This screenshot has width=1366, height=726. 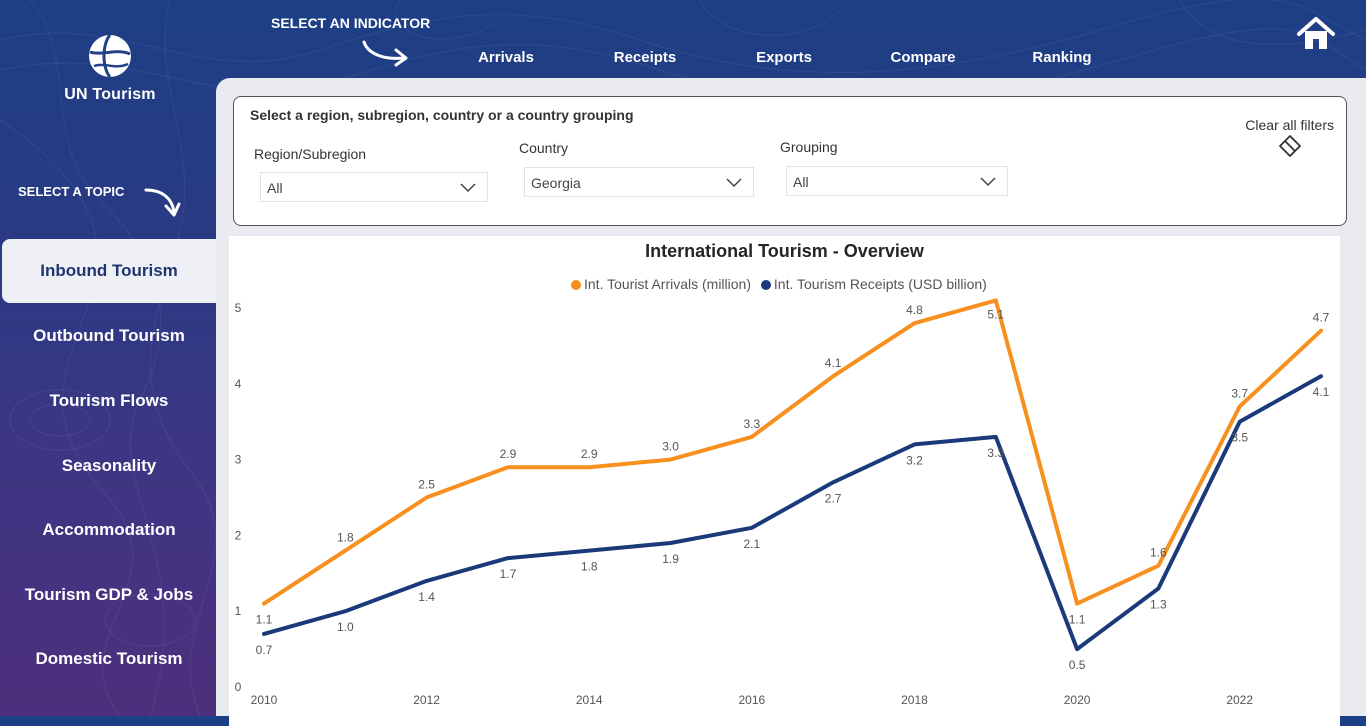 I want to click on legend-item-receipts: Int. Tourism Receipts (USD billion), so click(x=873, y=284).